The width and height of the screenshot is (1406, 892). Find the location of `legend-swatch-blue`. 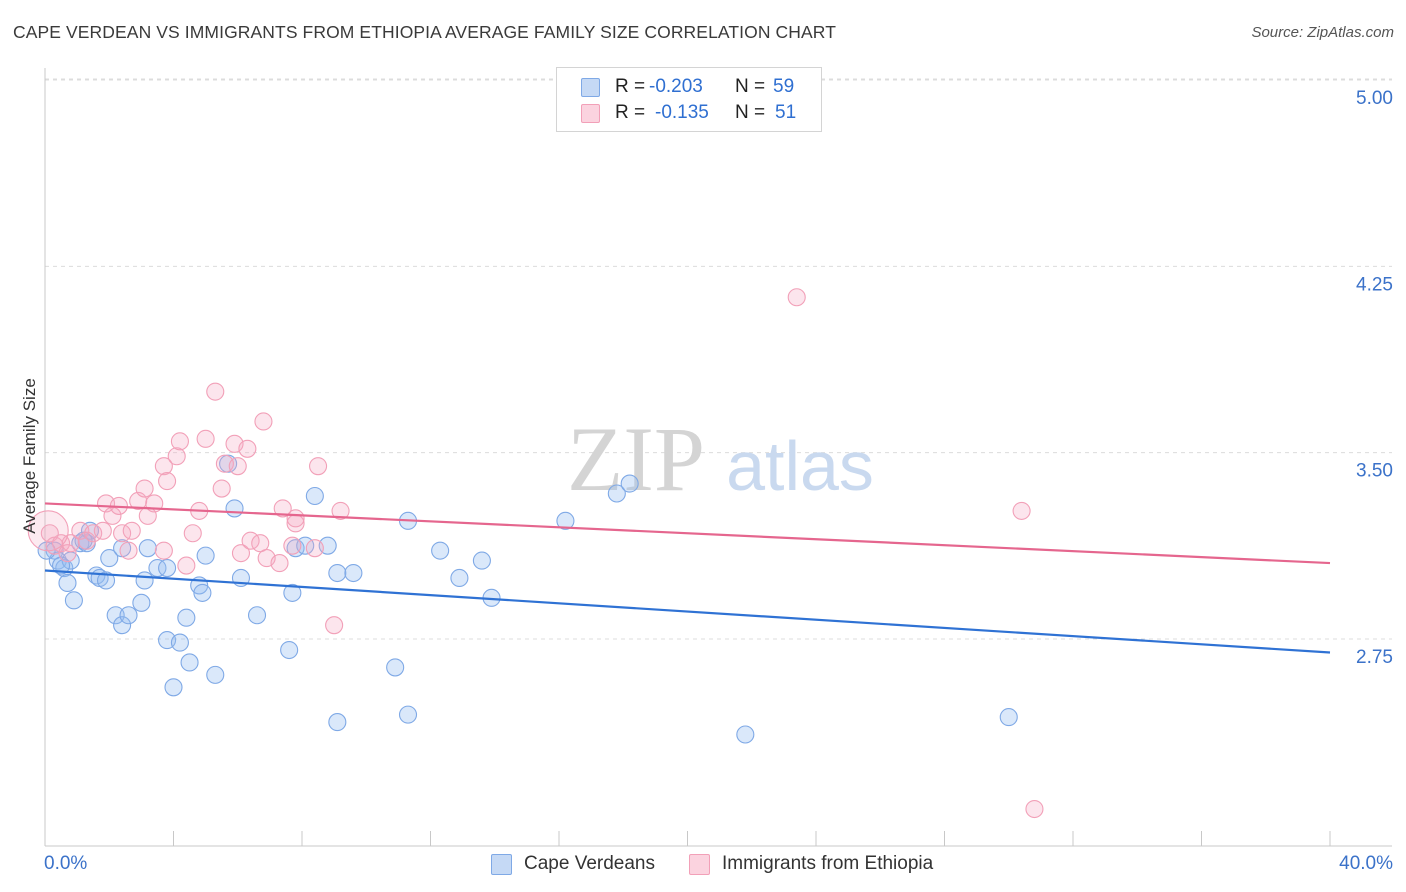

legend-swatch-blue is located at coordinates (590, 87).